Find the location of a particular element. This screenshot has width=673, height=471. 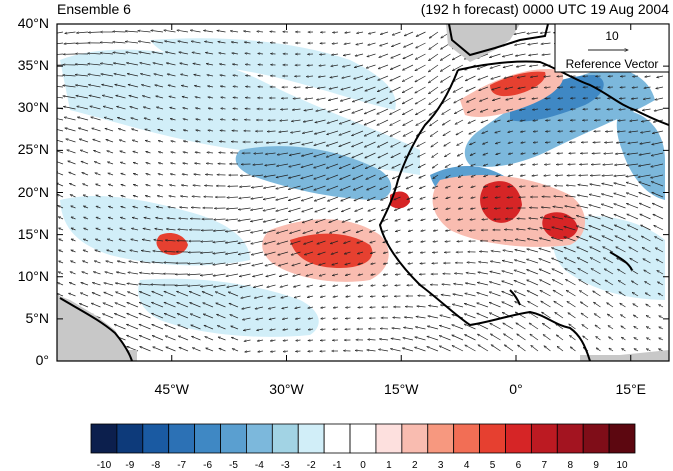

colorbar-level-label: 0 is located at coordinates (363, 465).